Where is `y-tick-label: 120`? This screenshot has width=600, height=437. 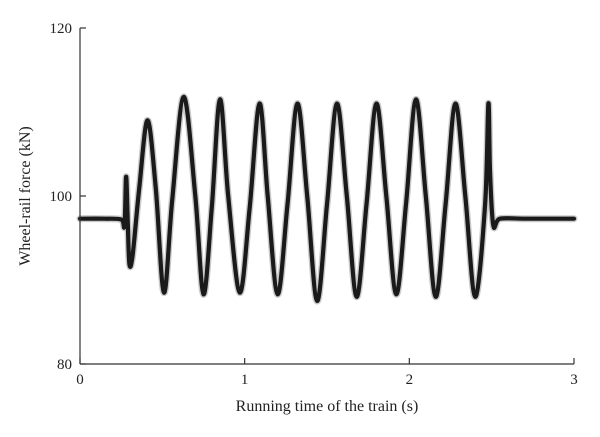 y-tick-label: 120 is located at coordinates (61, 29).